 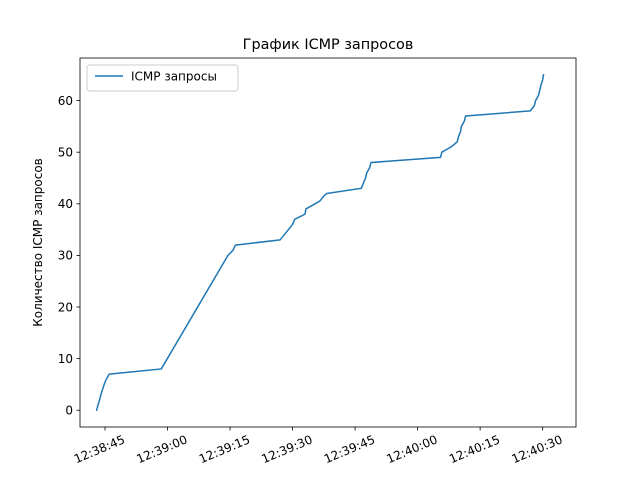 I want to click on y-tick-label: 20, so click(x=65, y=307).